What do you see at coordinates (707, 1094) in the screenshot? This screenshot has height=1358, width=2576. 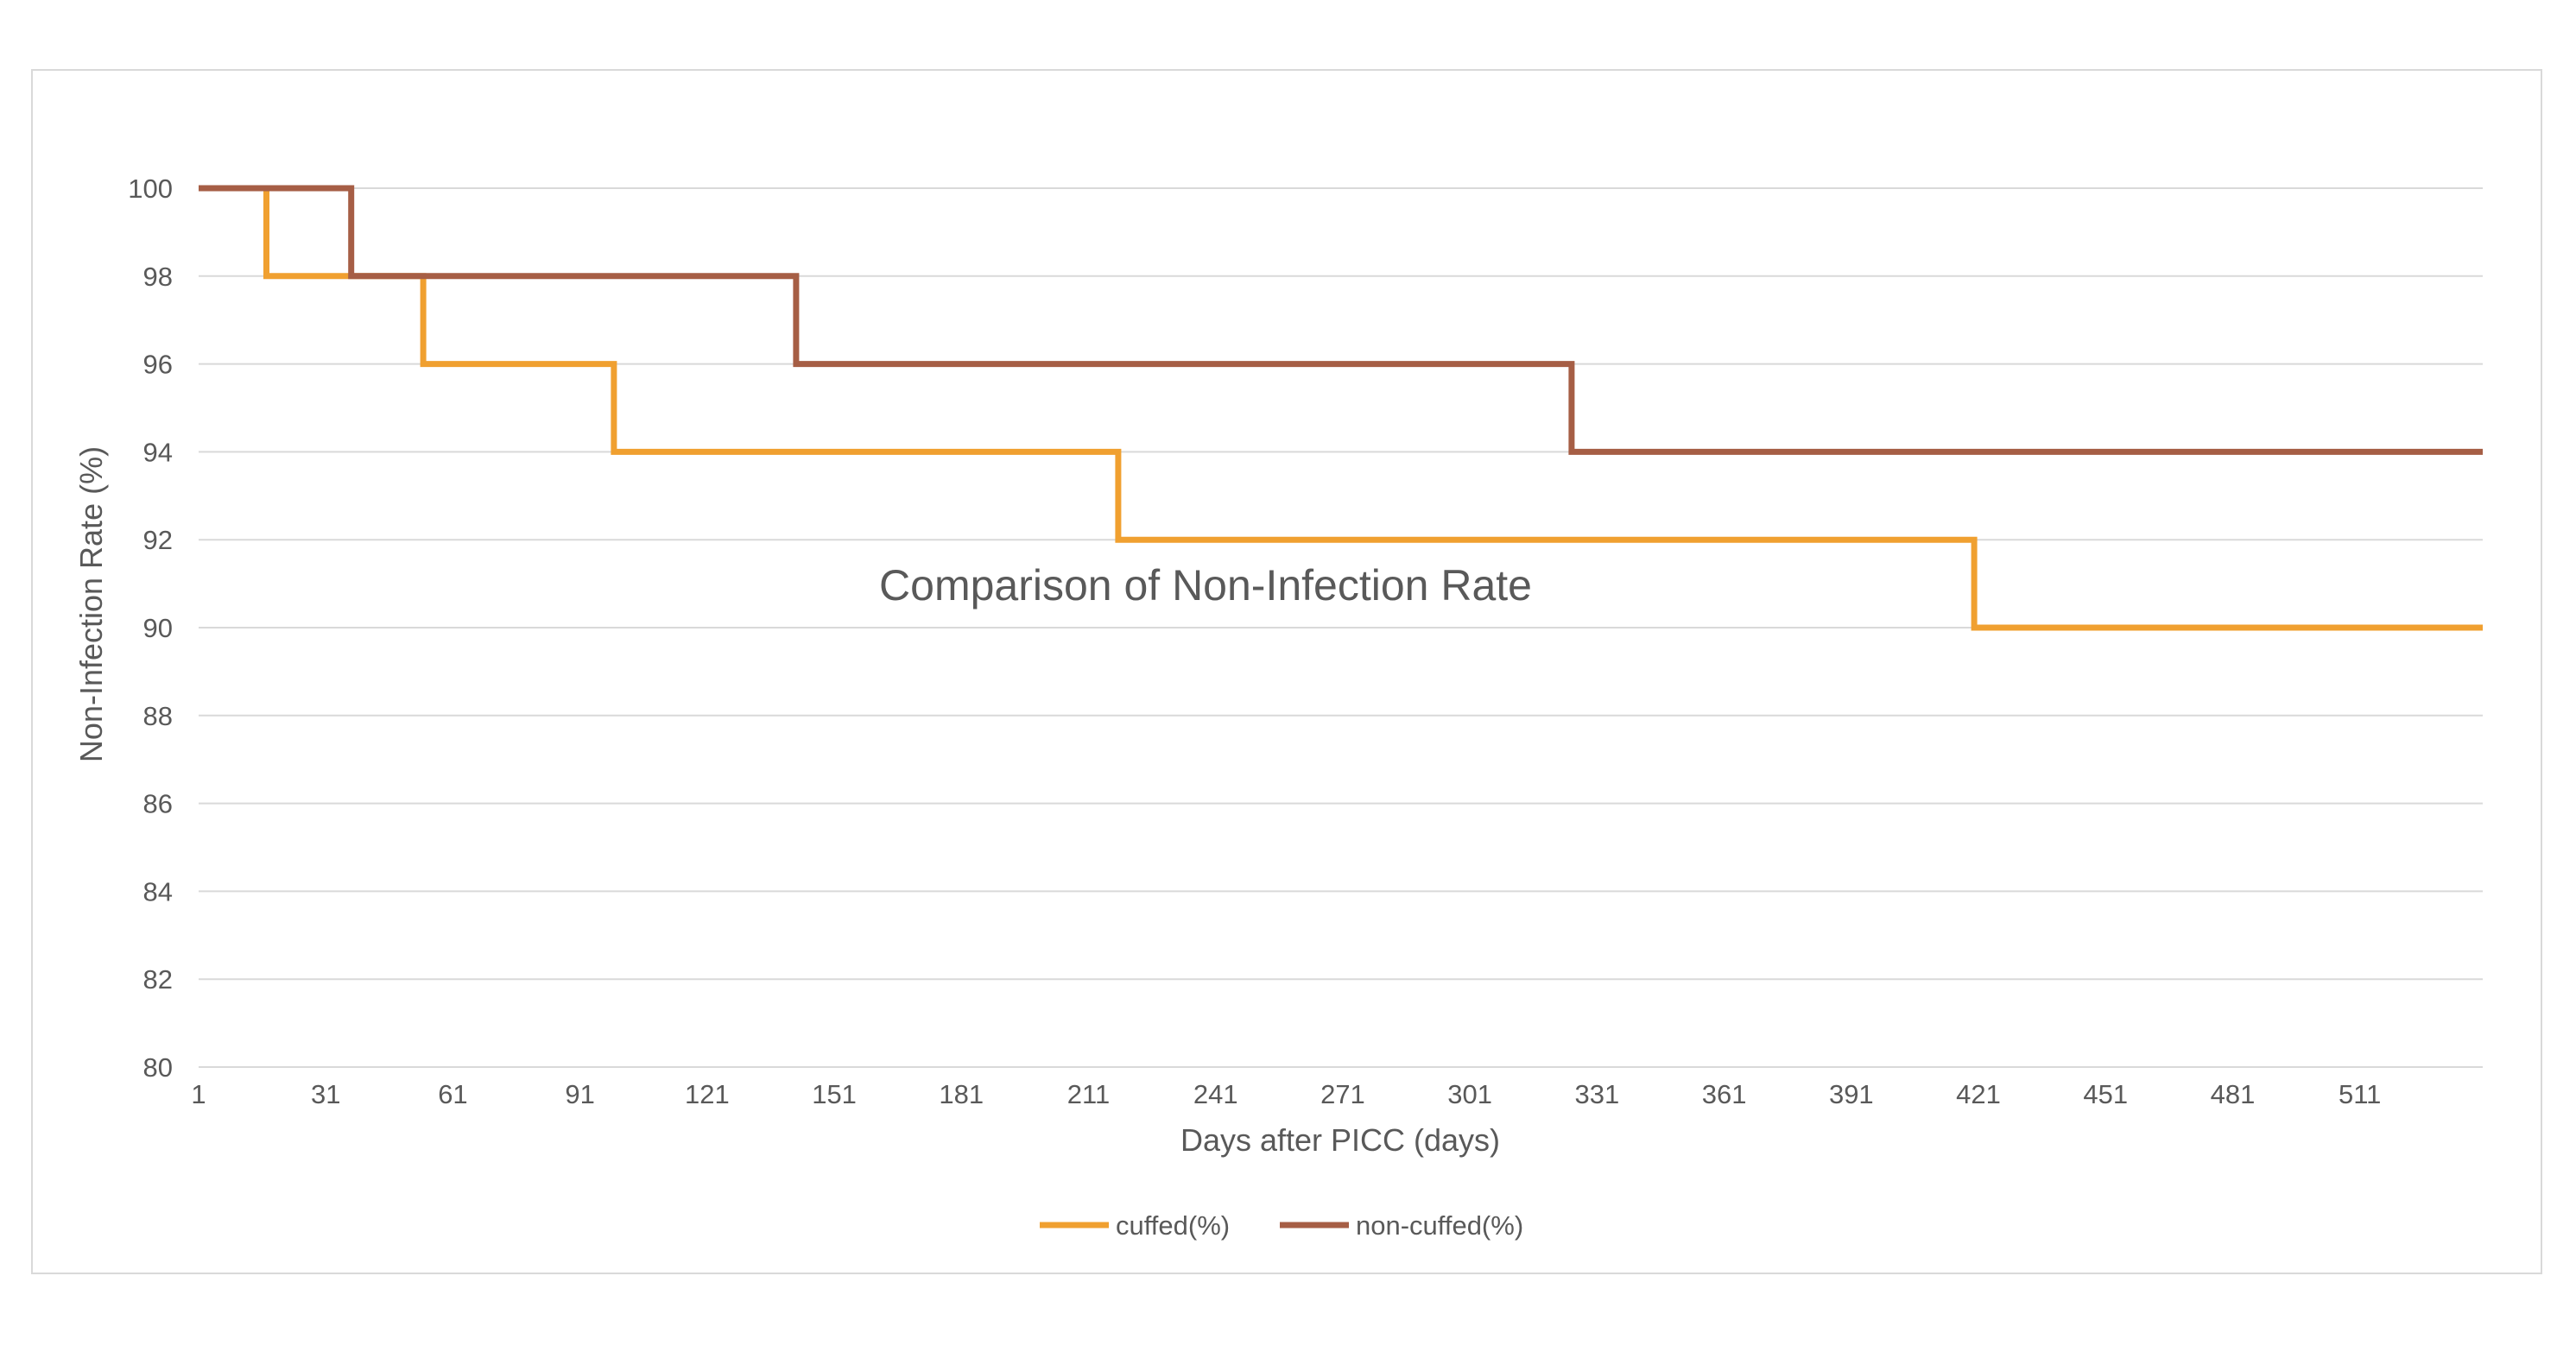 I see `x-tick-label: 121` at bounding box center [707, 1094].